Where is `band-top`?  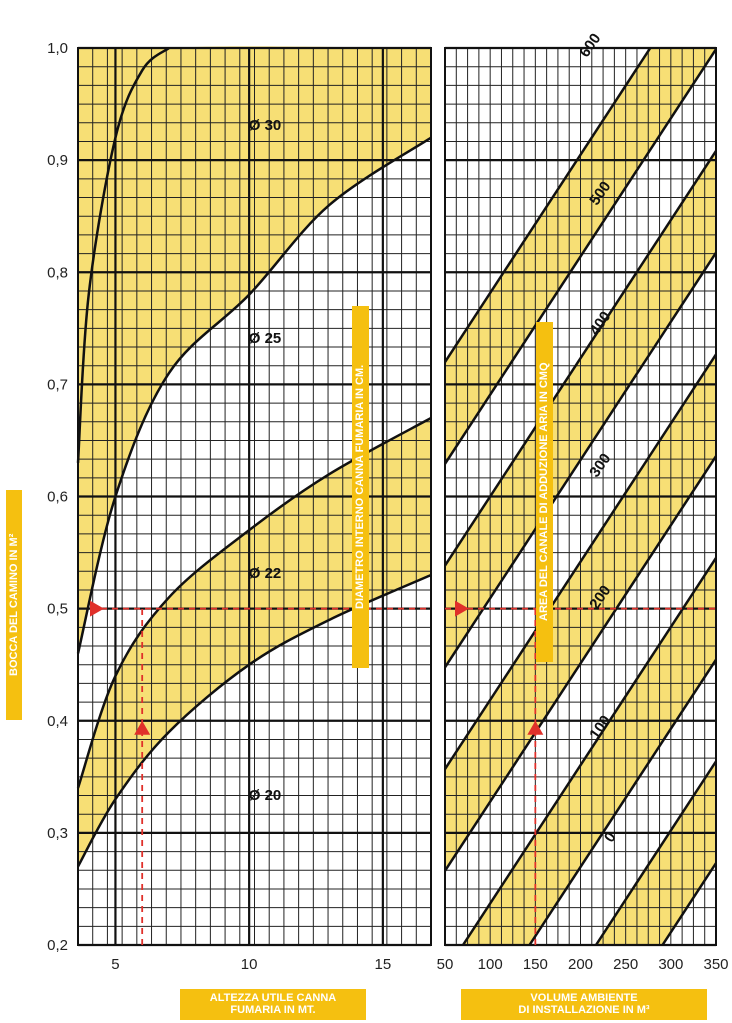
band-top is located at coordinates (123, 255).